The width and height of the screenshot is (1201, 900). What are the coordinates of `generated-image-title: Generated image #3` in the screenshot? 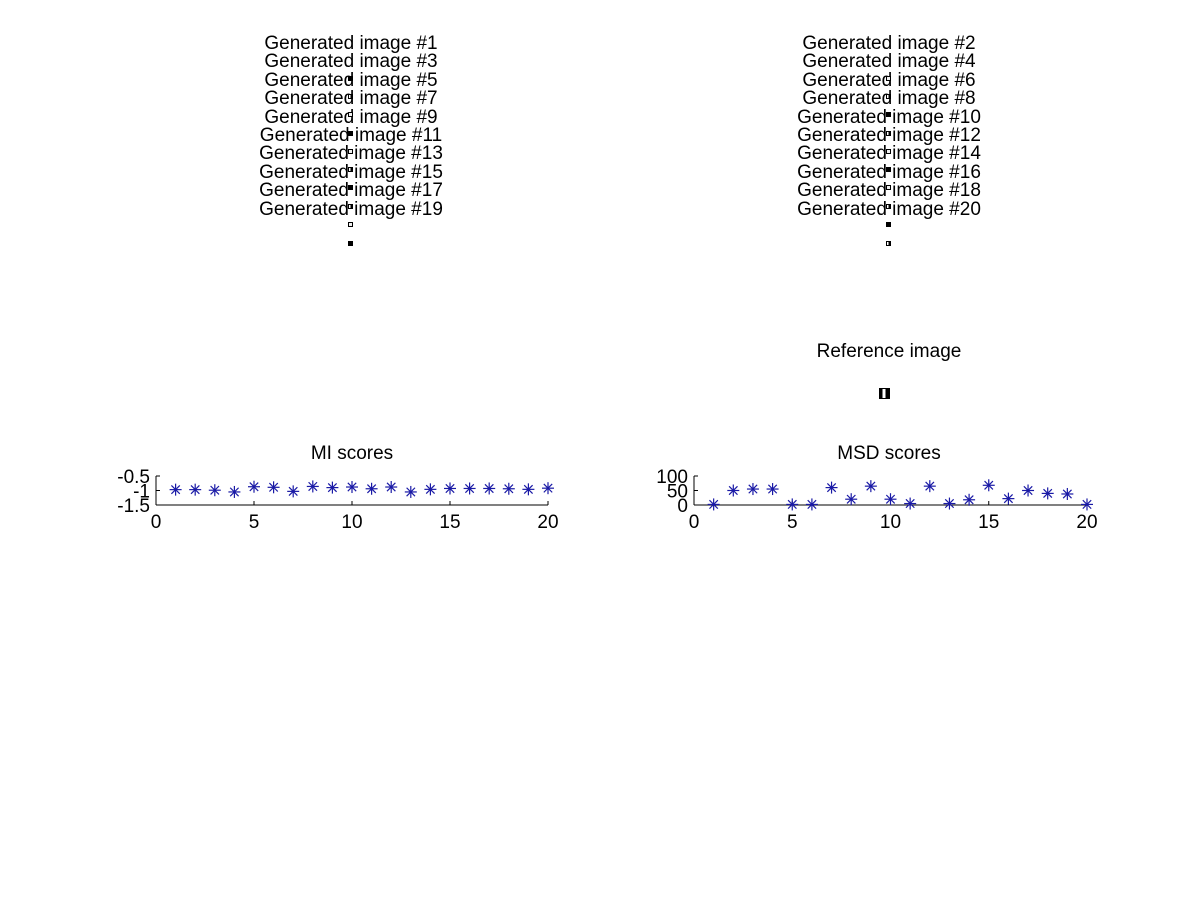 It's located at (351, 62).